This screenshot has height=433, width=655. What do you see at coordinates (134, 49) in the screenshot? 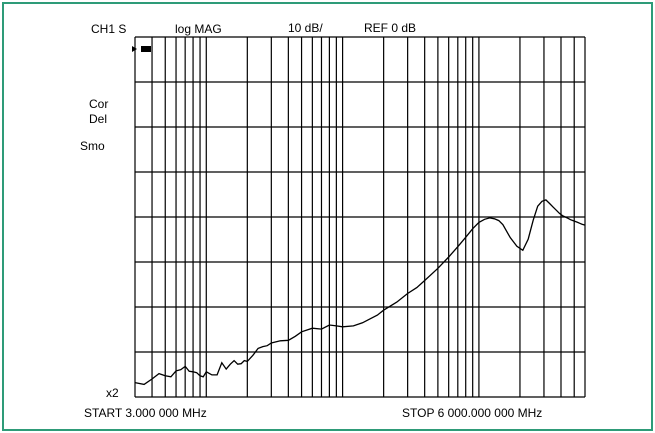
I see `reference-pointer-icon` at bounding box center [134, 49].